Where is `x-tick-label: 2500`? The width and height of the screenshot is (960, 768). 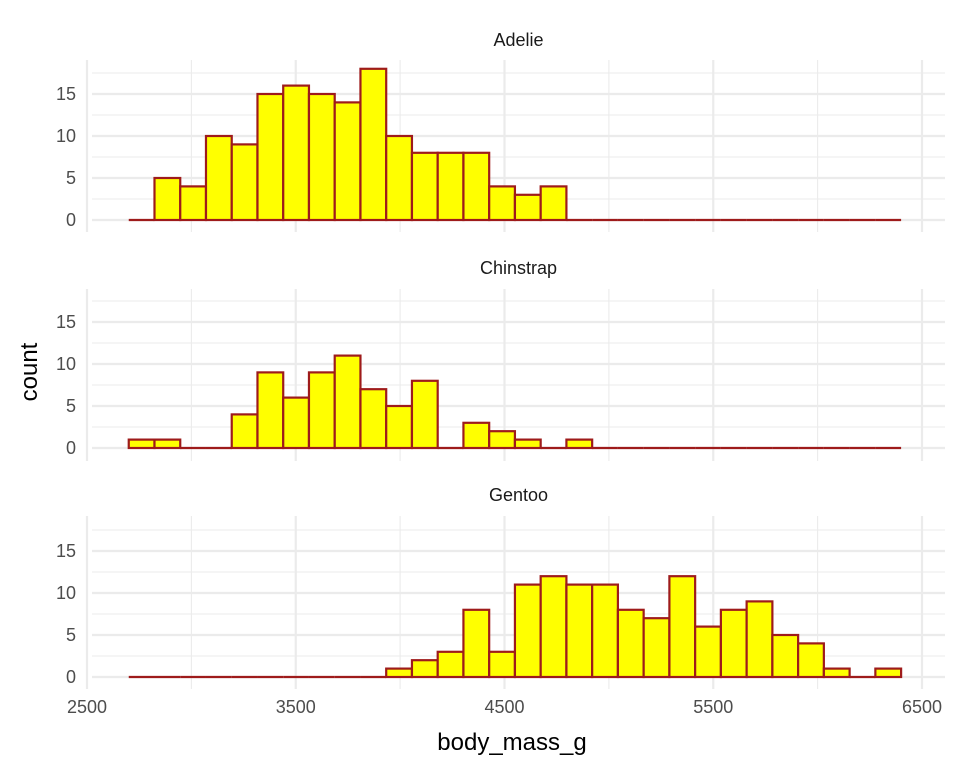
x-tick-label: 2500 is located at coordinates (87, 707).